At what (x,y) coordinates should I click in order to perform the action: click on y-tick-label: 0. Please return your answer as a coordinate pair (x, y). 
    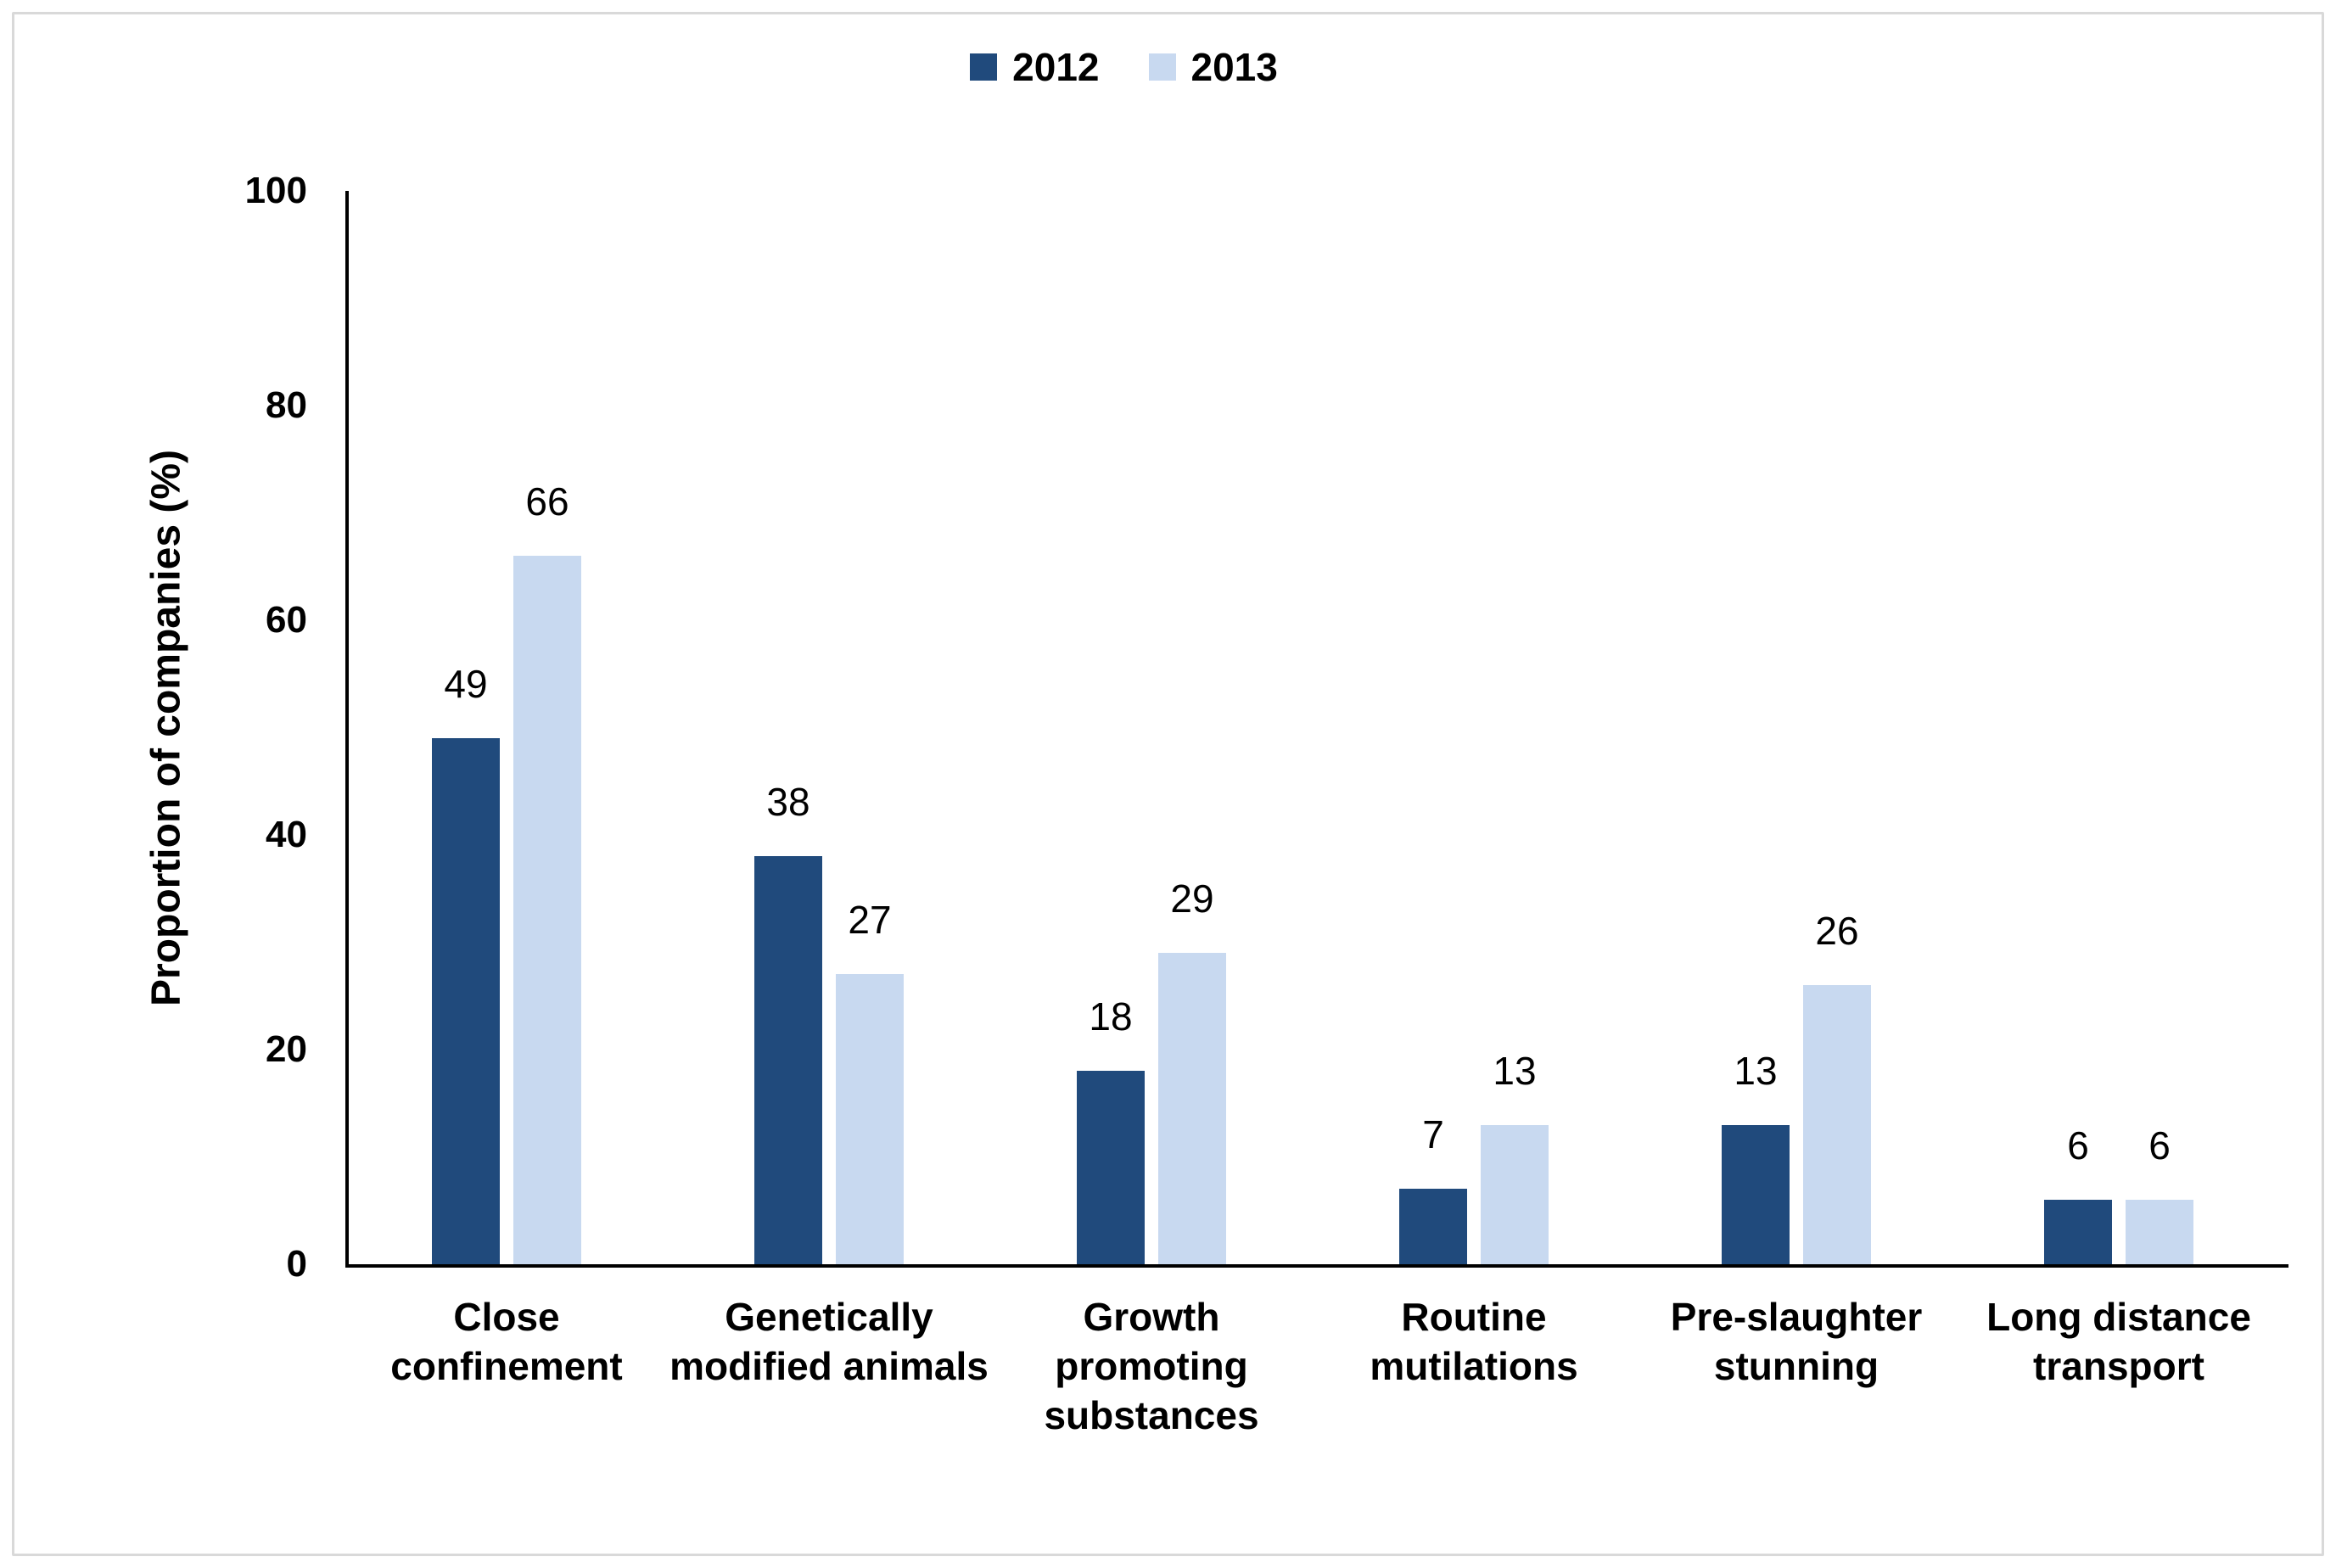
    Looking at the image, I should click on (296, 1264).